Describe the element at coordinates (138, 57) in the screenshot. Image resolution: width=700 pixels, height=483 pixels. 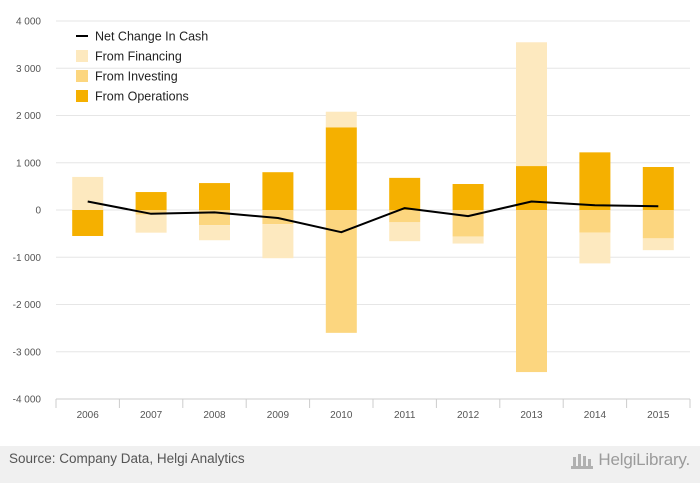
I see `legend-label: From Financing` at that location.